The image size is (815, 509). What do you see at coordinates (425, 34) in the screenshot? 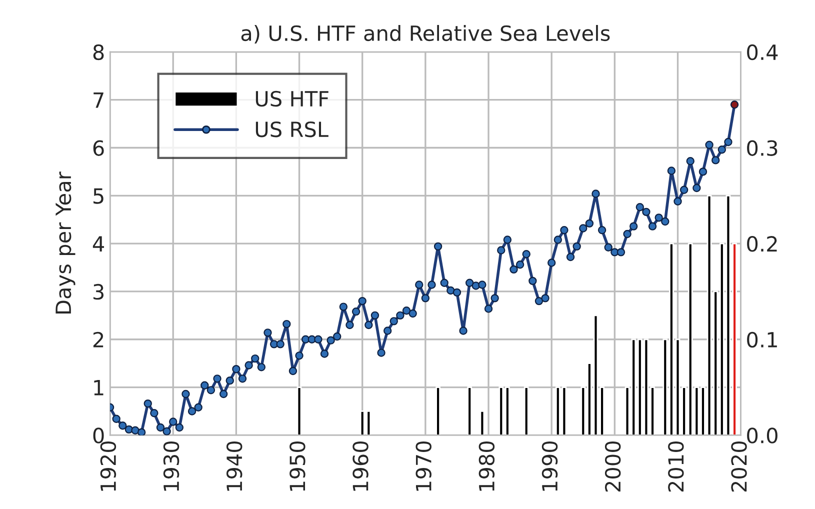
I see `chart-title: a) U.S. HTF and Relative Sea Levels` at bounding box center [425, 34].